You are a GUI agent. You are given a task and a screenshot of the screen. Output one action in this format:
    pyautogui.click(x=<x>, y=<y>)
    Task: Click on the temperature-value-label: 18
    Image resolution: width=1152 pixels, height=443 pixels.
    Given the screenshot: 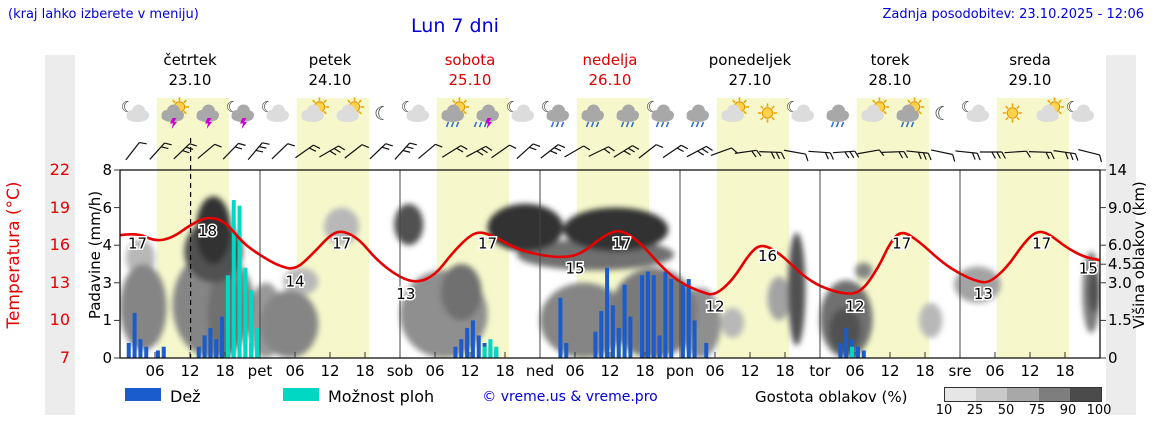 What is the action you would take?
    pyautogui.click(x=207, y=231)
    